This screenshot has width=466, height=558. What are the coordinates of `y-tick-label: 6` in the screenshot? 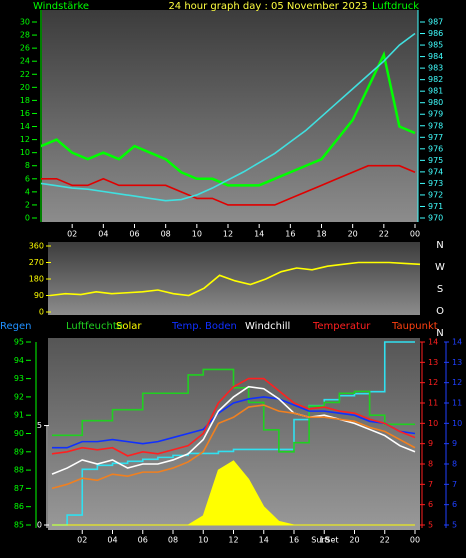 It's located at (27, 178).